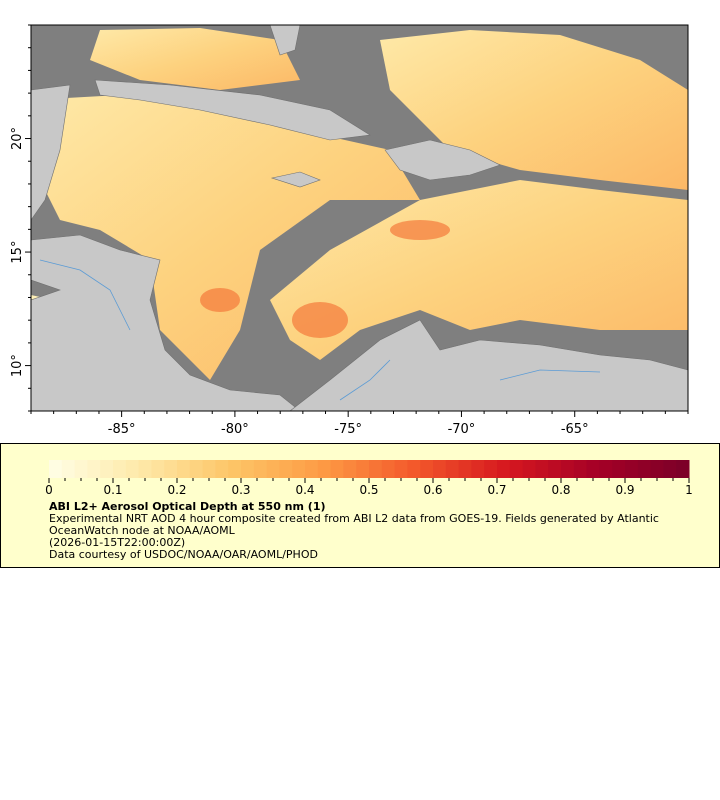 This screenshot has width=720, height=800. What do you see at coordinates (235, 429) in the screenshot?
I see `lon-tick-label: -80°` at bounding box center [235, 429].